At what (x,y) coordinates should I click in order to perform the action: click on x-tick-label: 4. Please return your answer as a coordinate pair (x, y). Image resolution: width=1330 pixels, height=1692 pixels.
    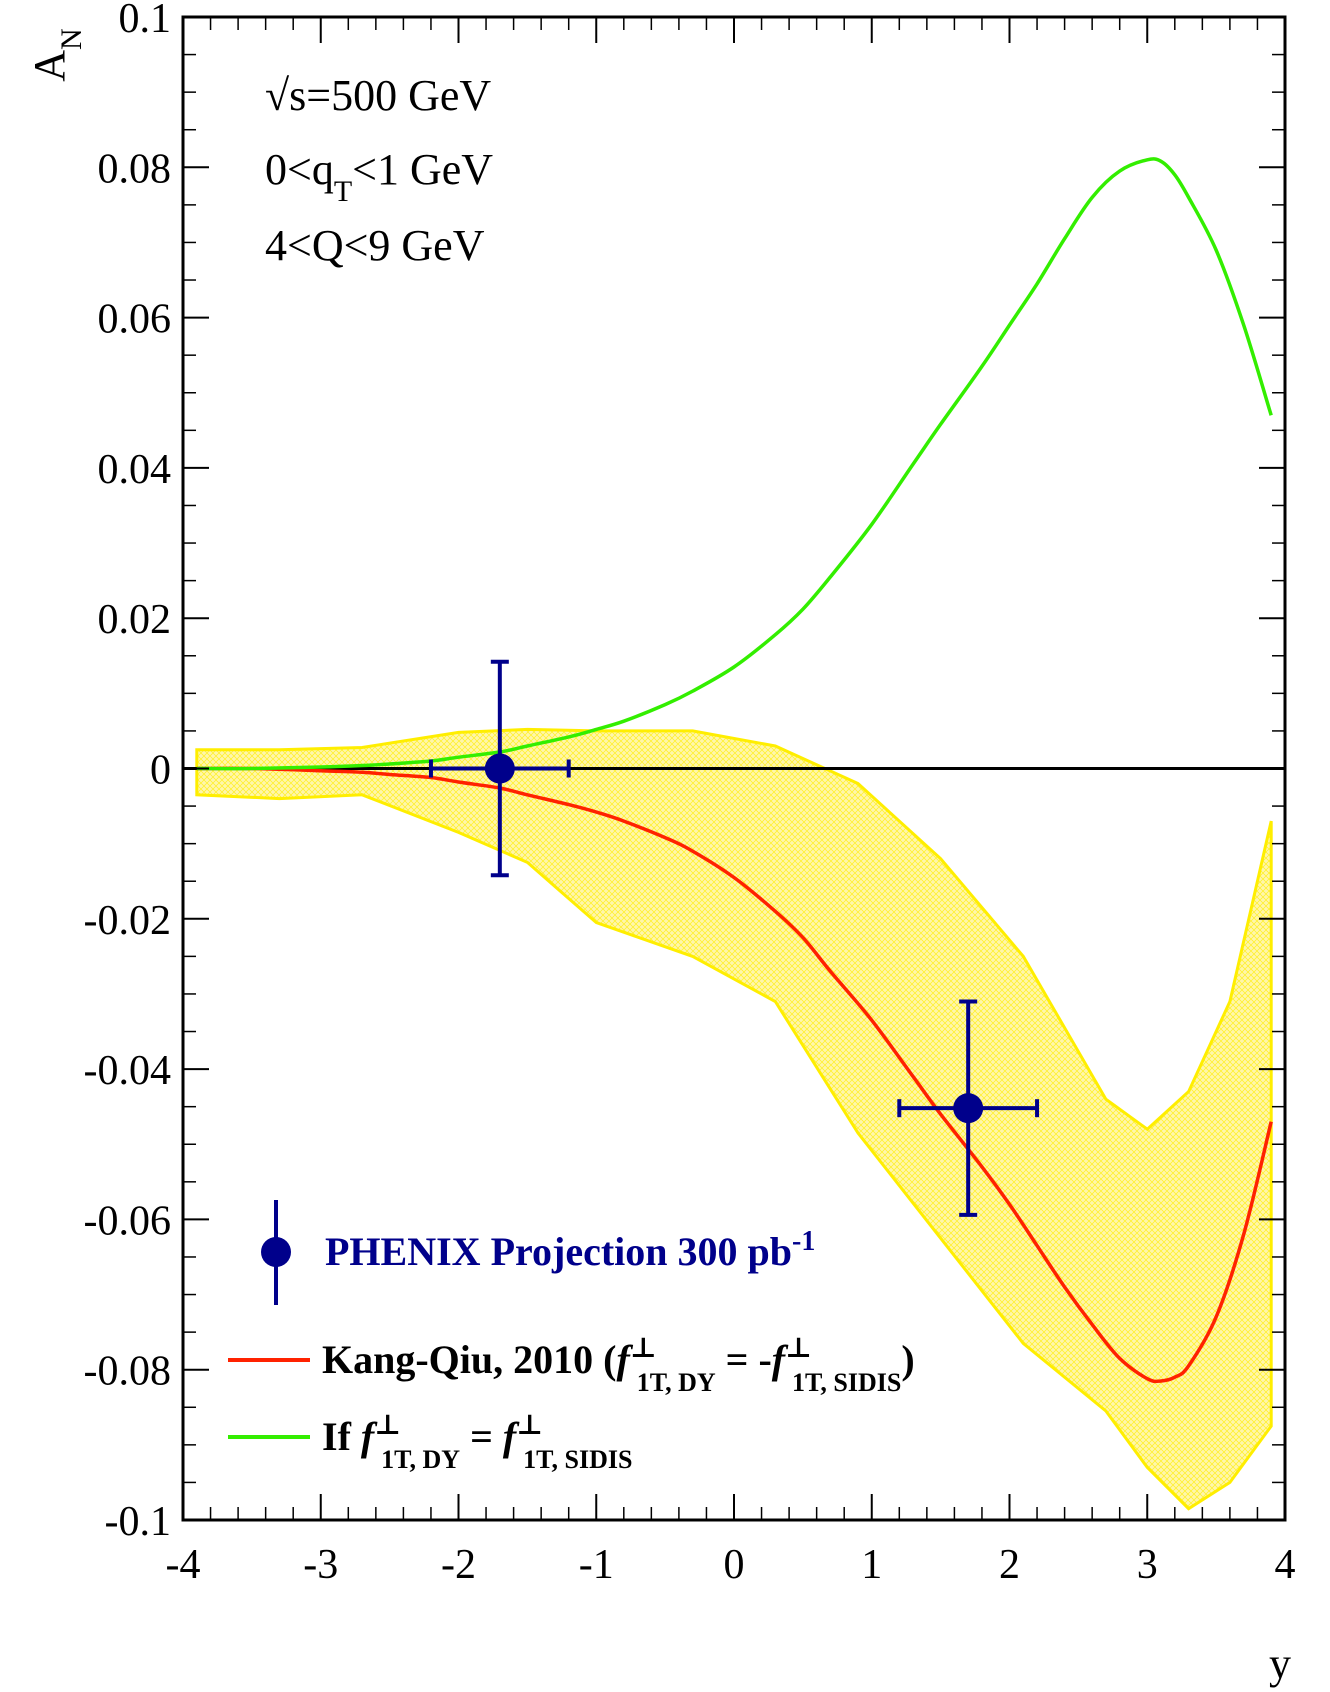
    Looking at the image, I should click on (1285, 1565).